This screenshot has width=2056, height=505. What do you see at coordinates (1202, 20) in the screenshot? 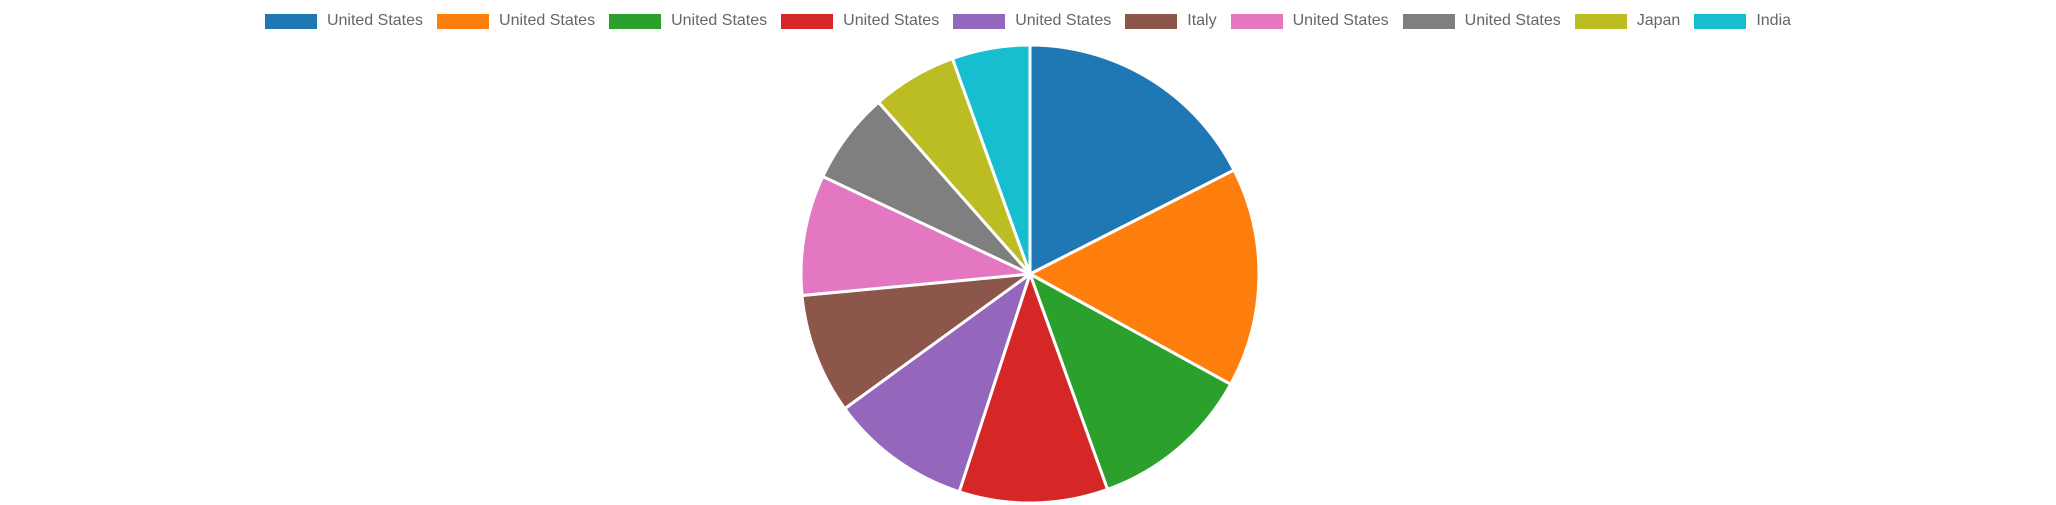
I see `legend-label: Italy` at bounding box center [1202, 20].